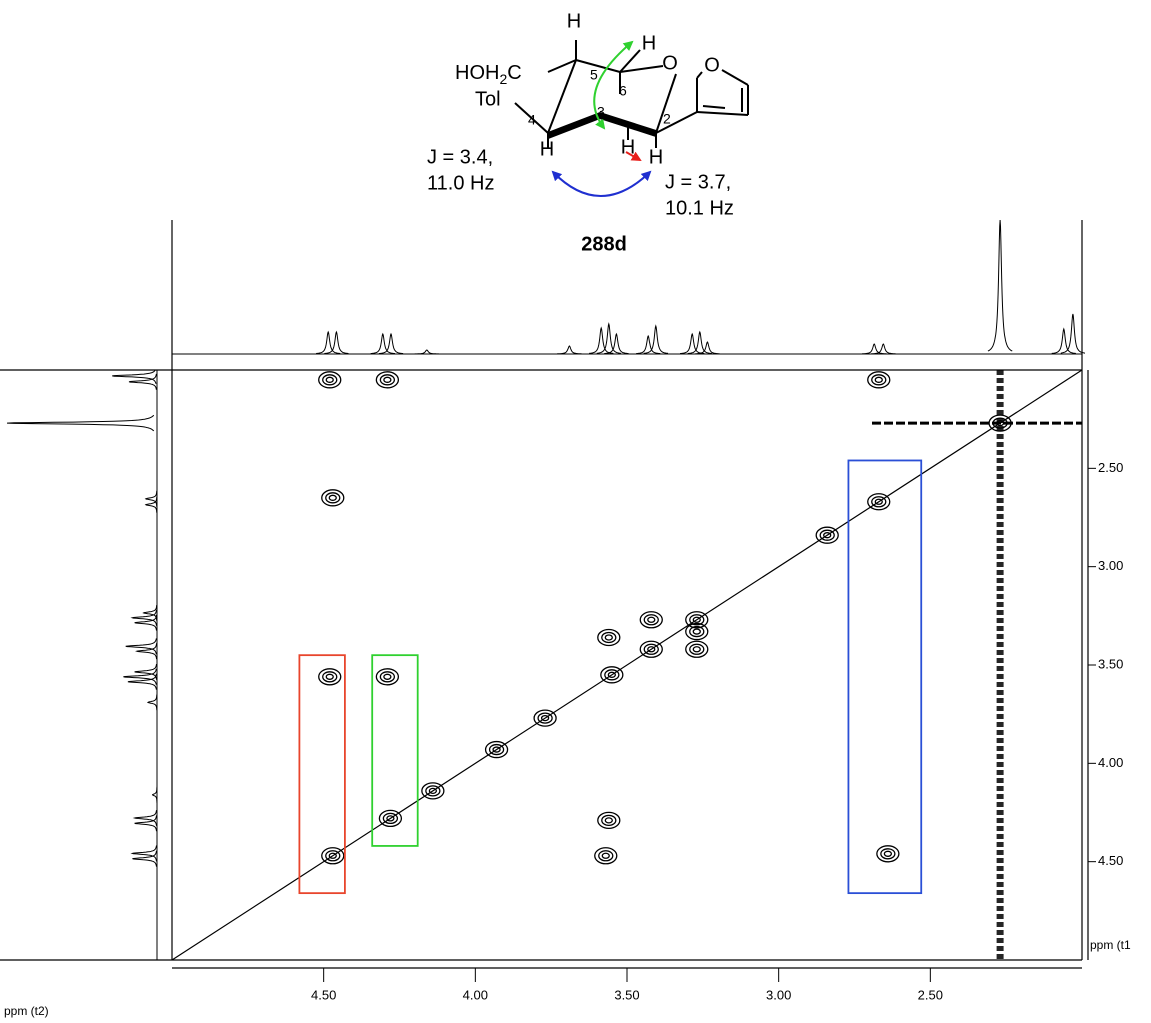 This screenshot has height=1023, width=1151. Describe the element at coordinates (930, 994) in the screenshot. I see `x-tick-label: 2.50` at that location.